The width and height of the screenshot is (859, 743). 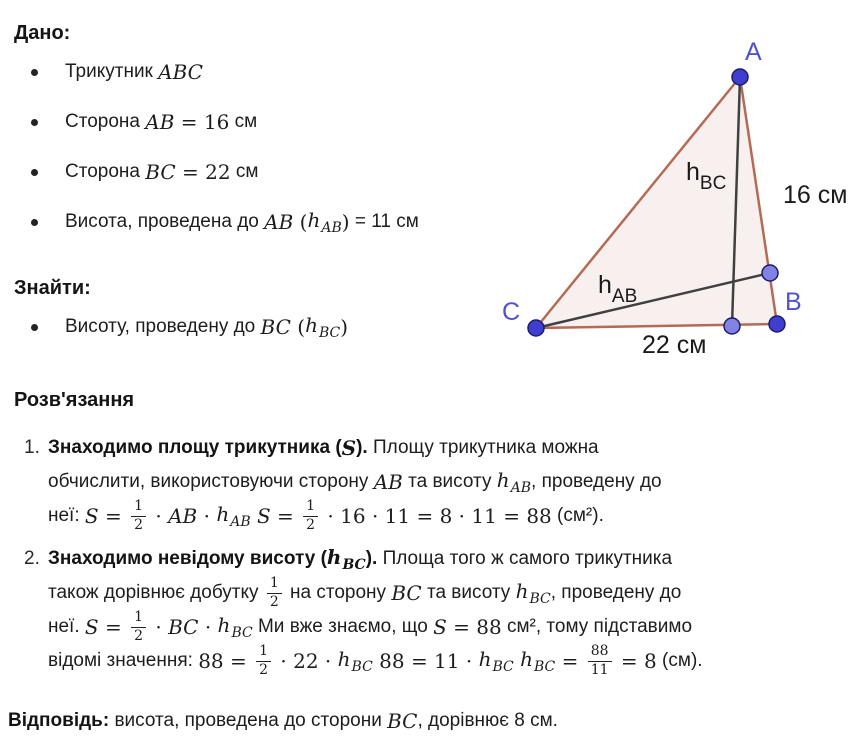 I want to click on text-segment: = 22, so click(x=203, y=172).